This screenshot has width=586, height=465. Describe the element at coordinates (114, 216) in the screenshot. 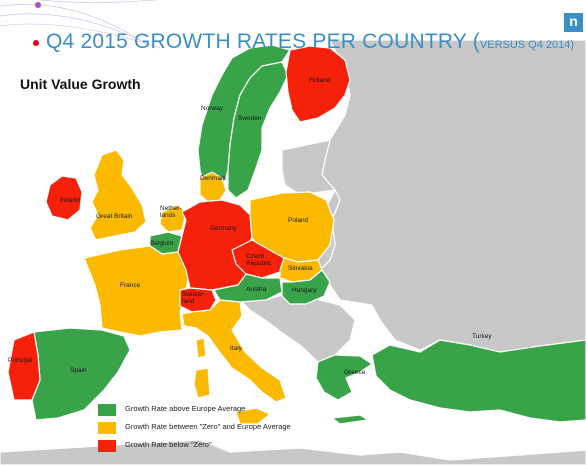

I see `label-great-britain: Great Britain` at that location.